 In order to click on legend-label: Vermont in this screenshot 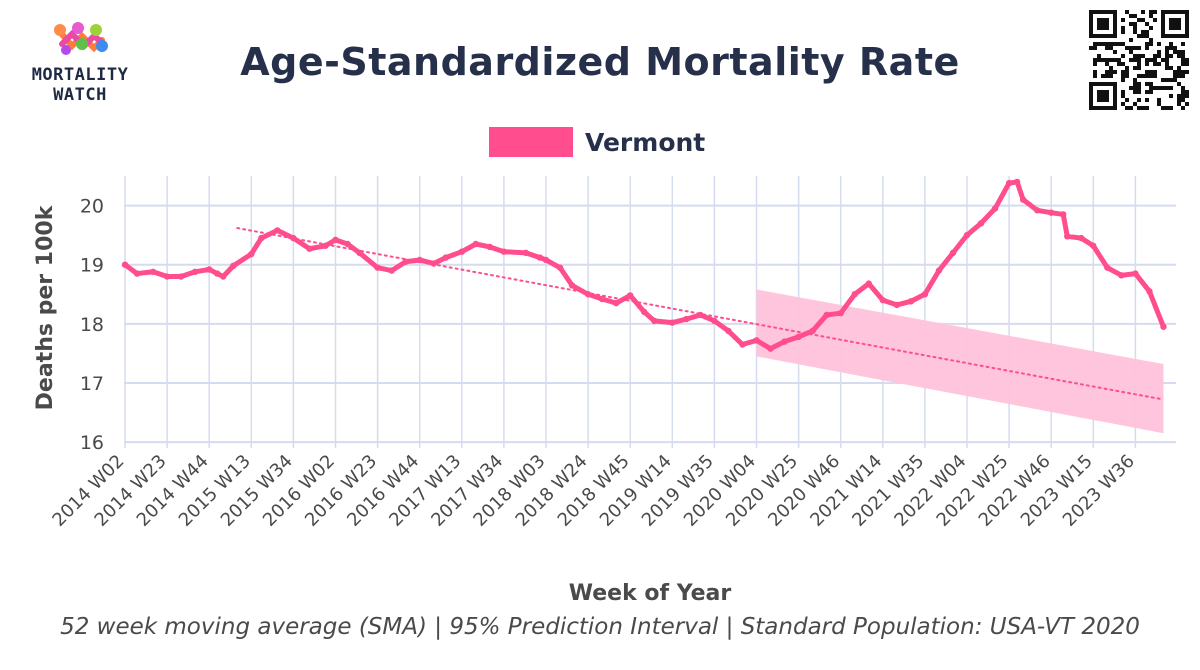, I will do `click(645, 142)`.